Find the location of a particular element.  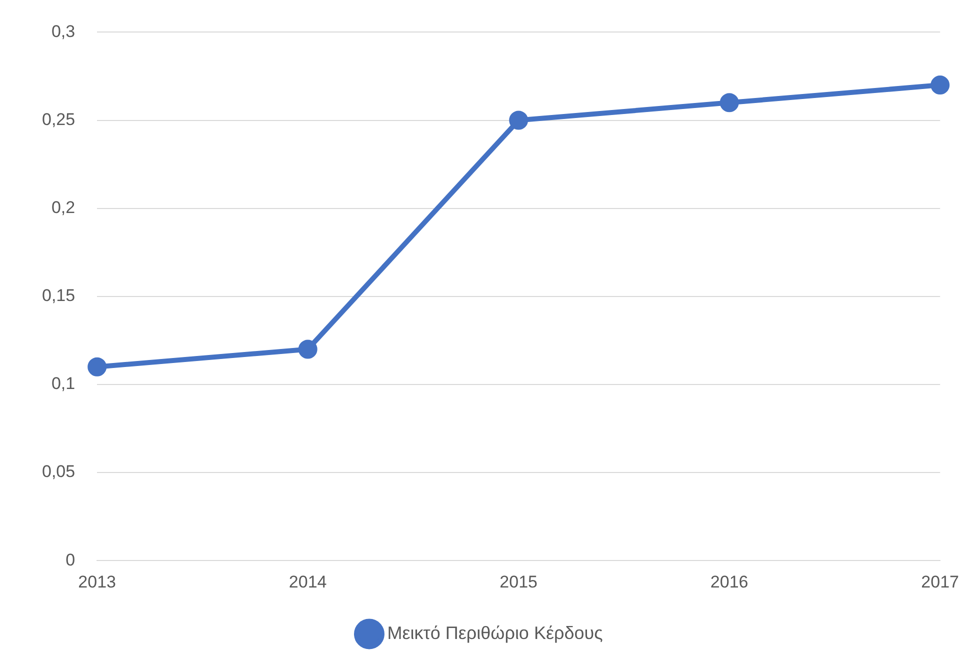

legend-label: Μεικτό Περιθώριο Κέρδους is located at coordinates (495, 632).